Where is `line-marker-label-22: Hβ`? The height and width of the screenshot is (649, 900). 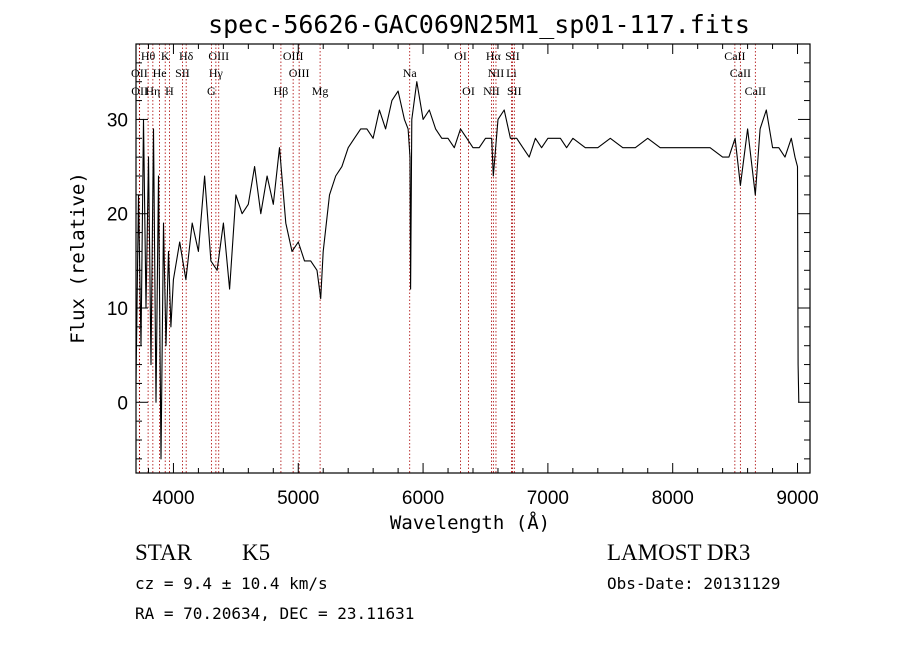
line-marker-label-22: Hβ is located at coordinates (281, 91).